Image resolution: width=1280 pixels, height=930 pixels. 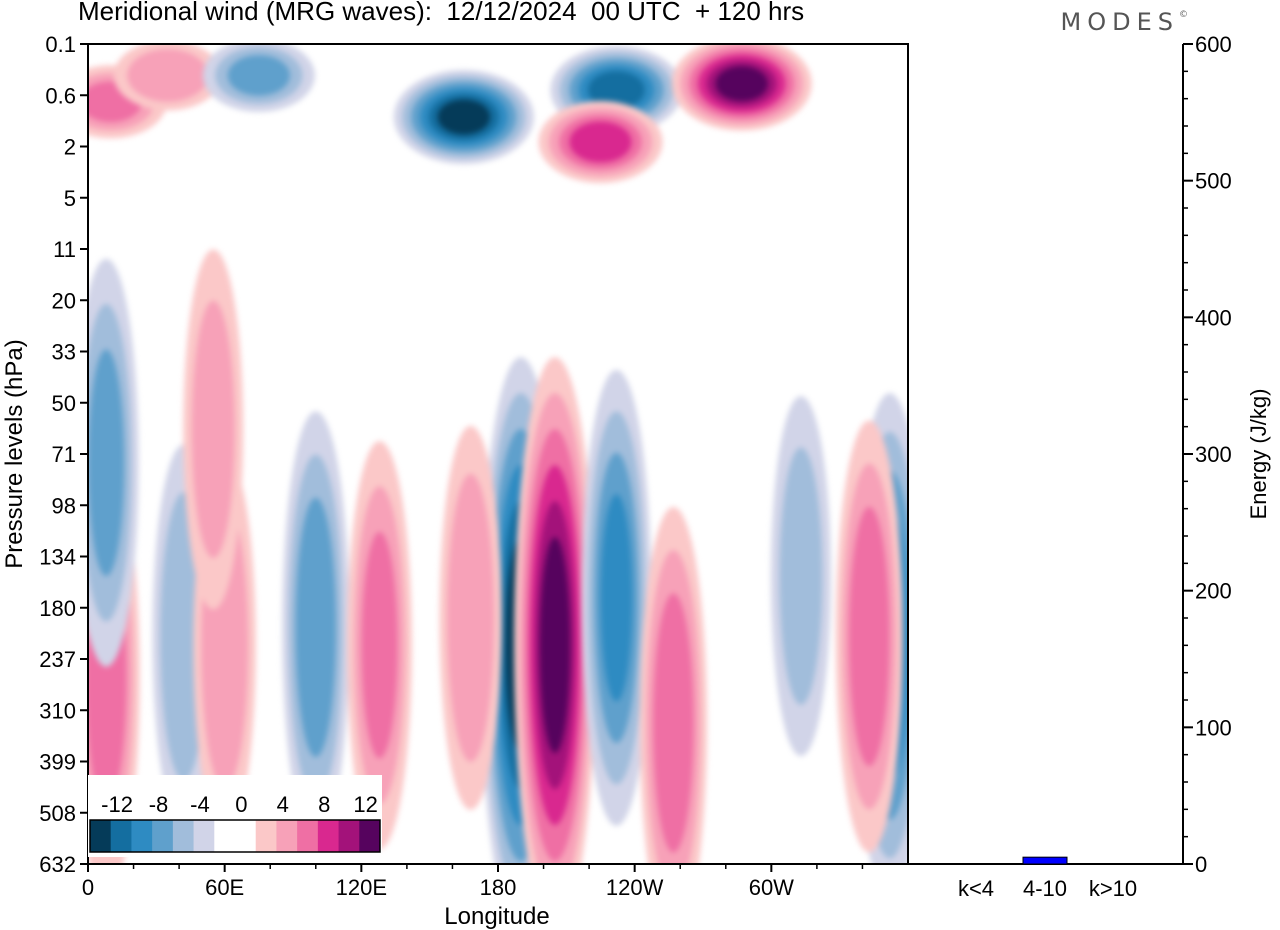 I want to click on y-tick-label: 20, so click(x=64, y=300).